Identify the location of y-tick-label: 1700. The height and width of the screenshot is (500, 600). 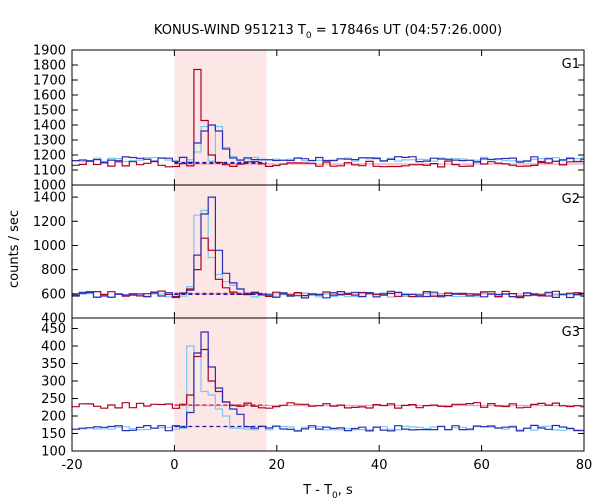
(49, 81).